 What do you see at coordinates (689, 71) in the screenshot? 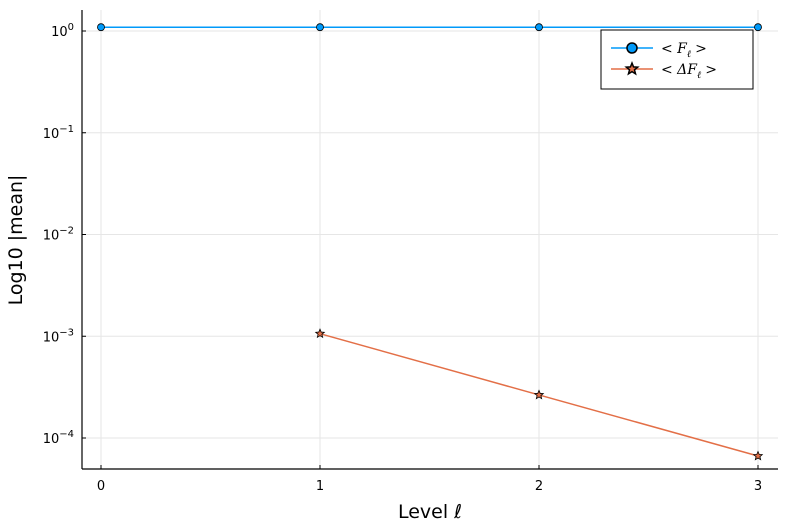
I see `legend-label: < ΔFℓ >` at bounding box center [689, 71].